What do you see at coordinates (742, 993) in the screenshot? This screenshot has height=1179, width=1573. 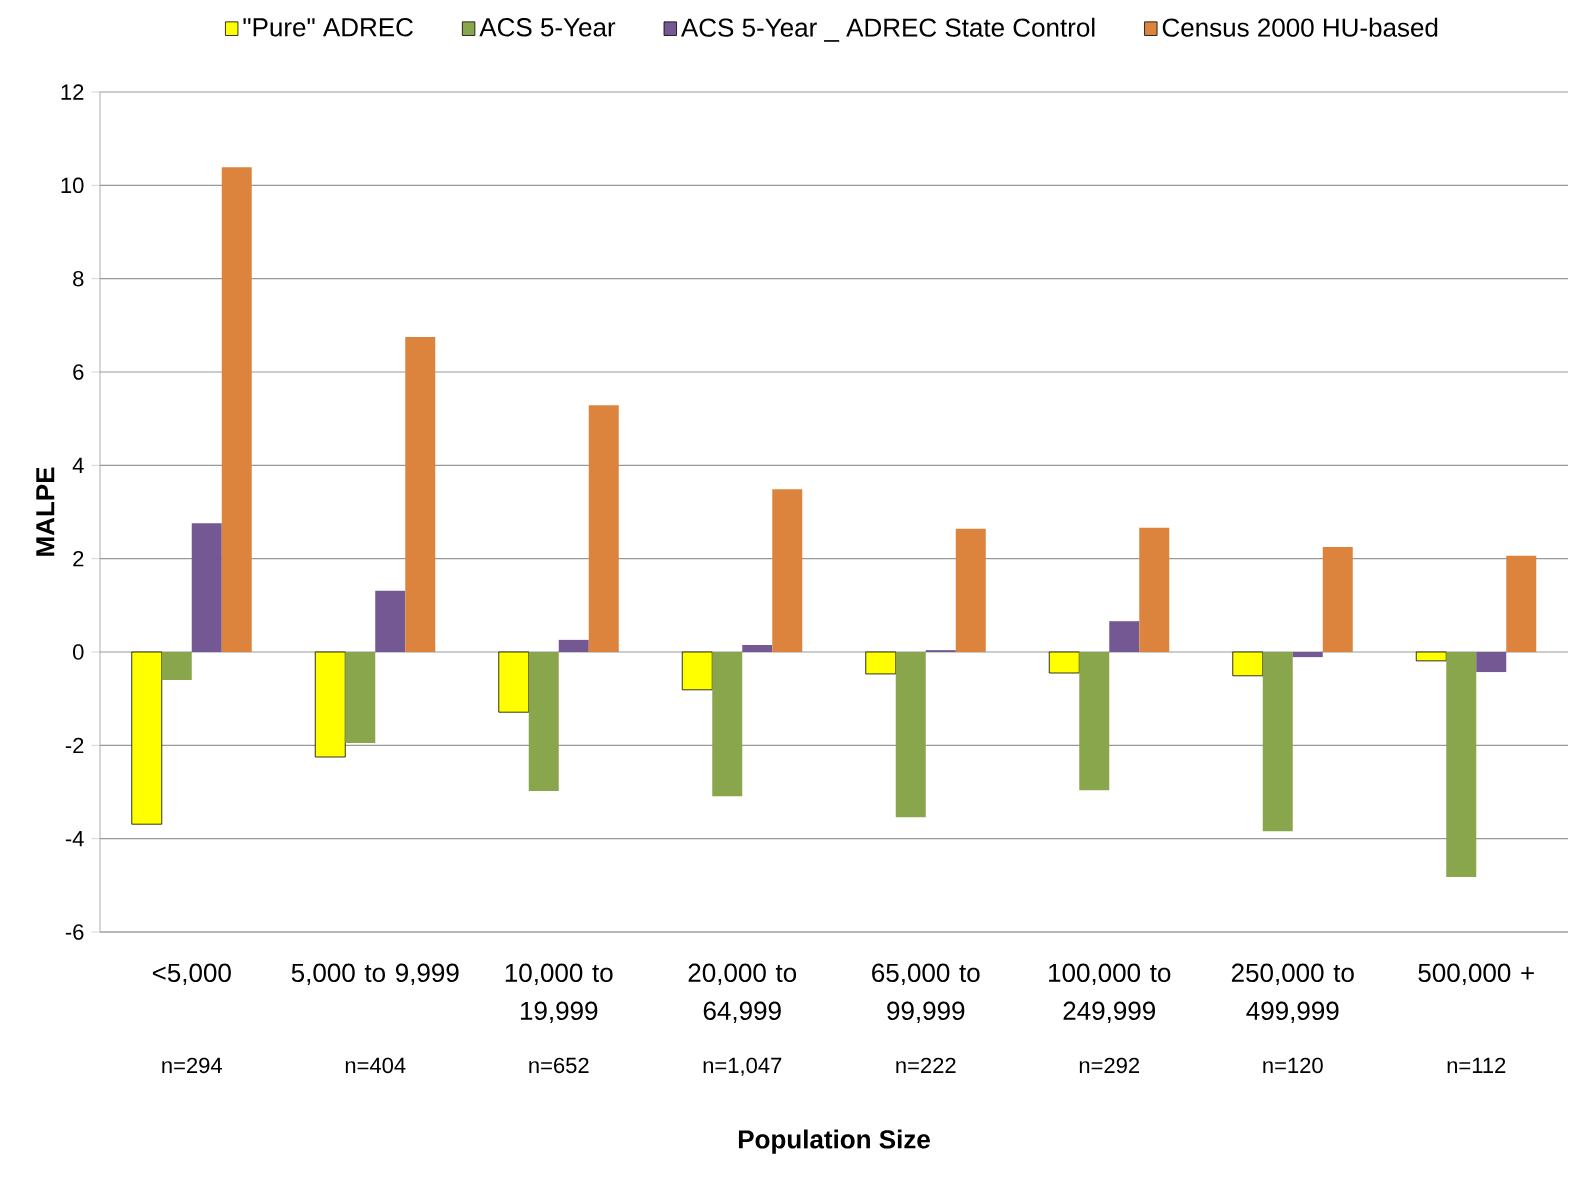 I see `x-tick-label: 20,000 to 64,999` at bounding box center [742, 993].